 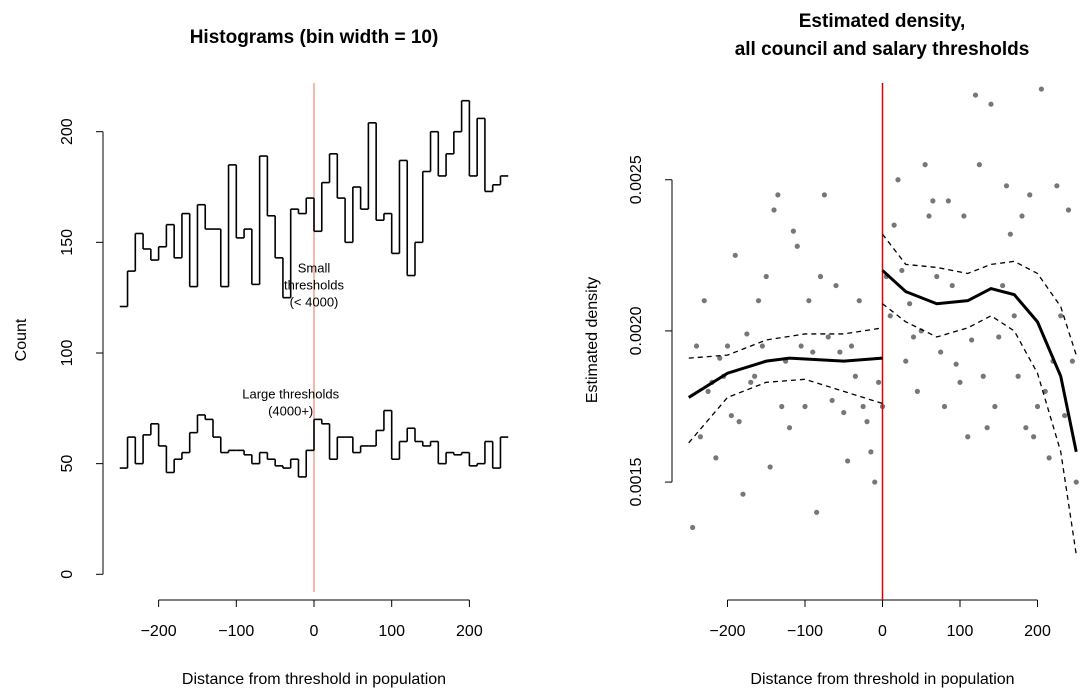 What do you see at coordinates (960, 631) in the screenshot?
I see `x-tick-label: 100` at bounding box center [960, 631].